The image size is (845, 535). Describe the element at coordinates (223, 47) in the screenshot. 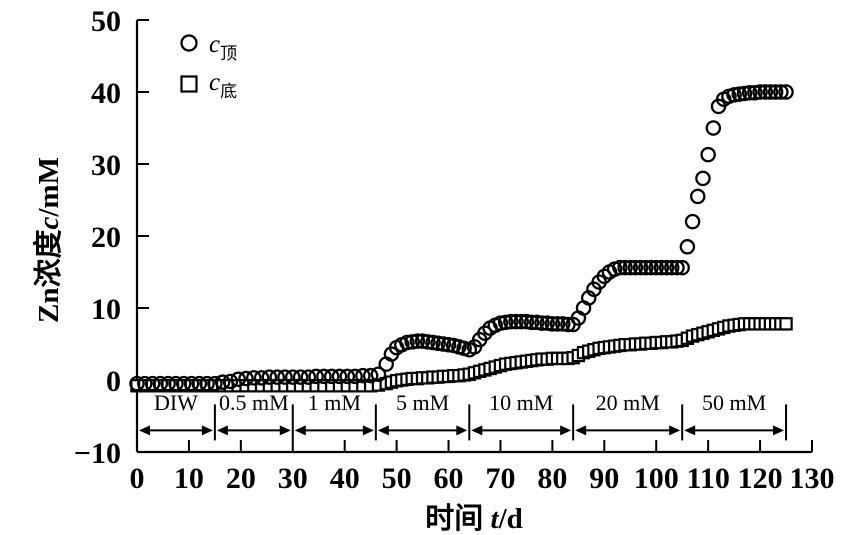

I see `legend-label-c-top: c顶` at that location.